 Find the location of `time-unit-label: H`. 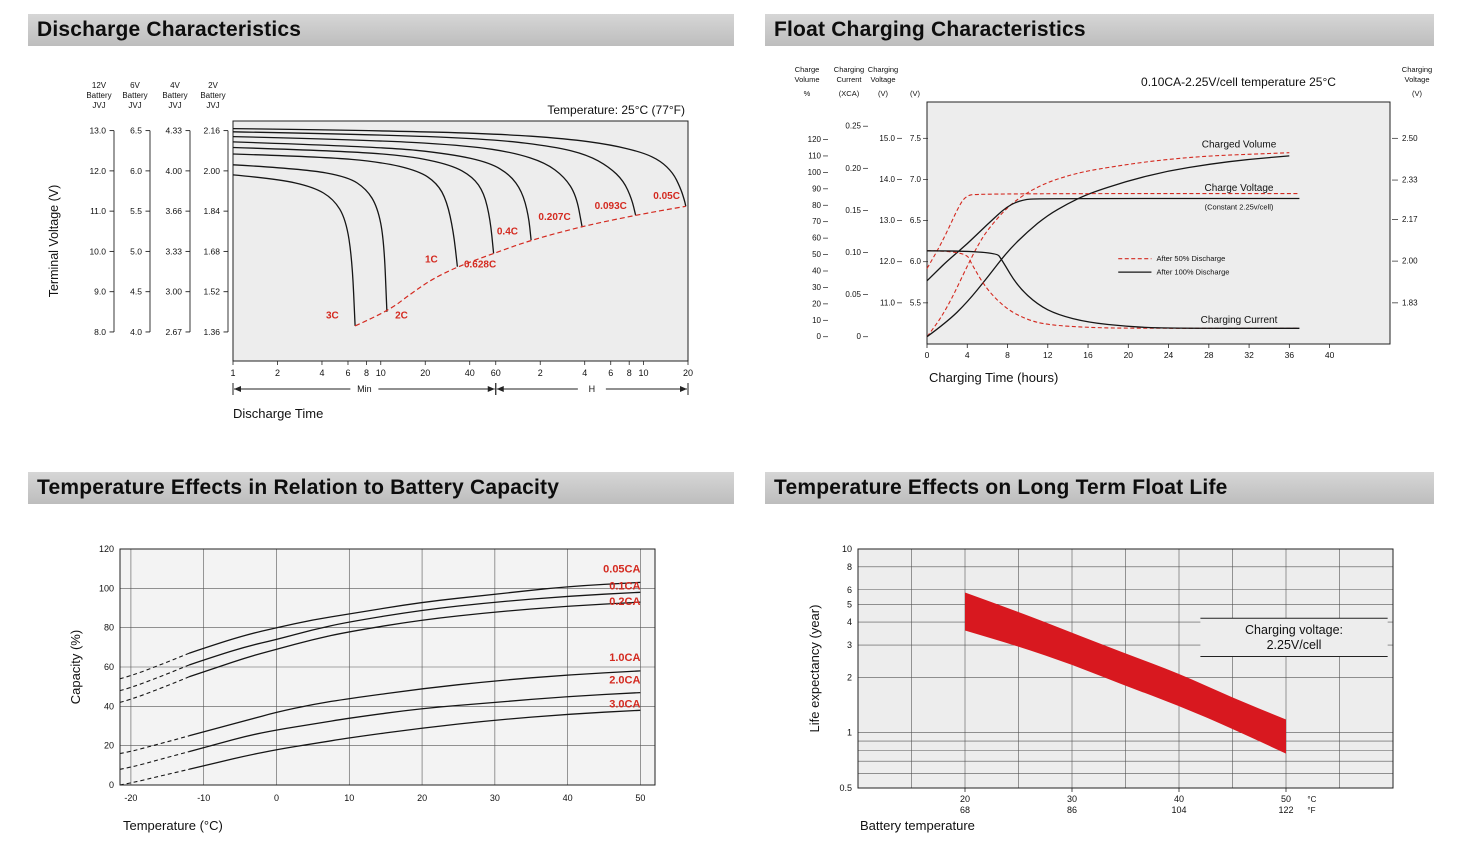

time-unit-label: H is located at coordinates (592, 389).